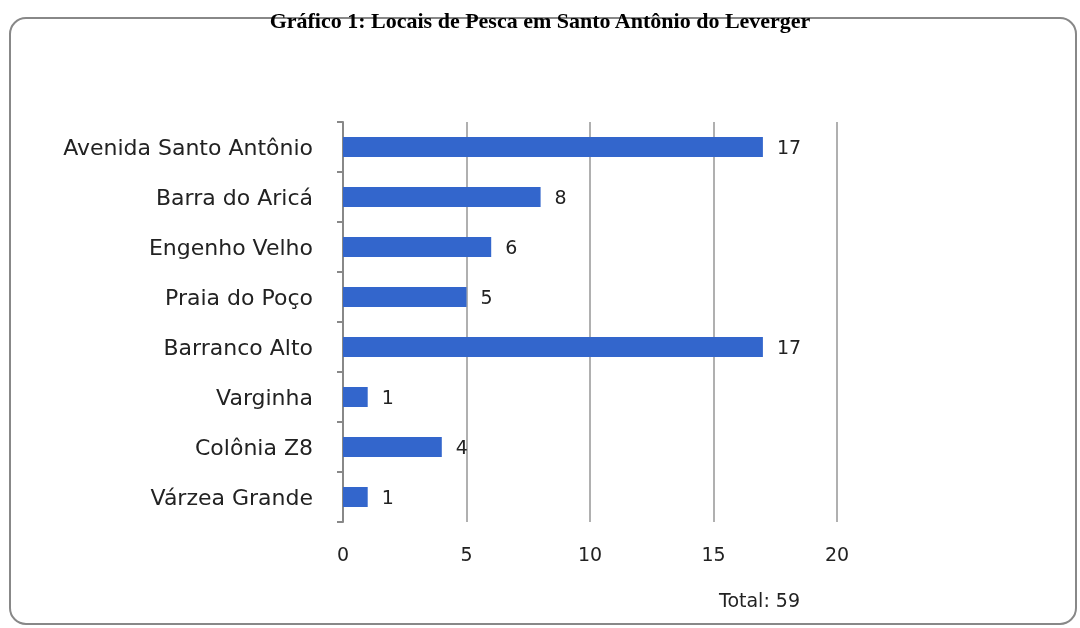 This screenshot has width=1080, height=628. I want to click on y-tick-label: Barranco Alto, so click(238, 347).